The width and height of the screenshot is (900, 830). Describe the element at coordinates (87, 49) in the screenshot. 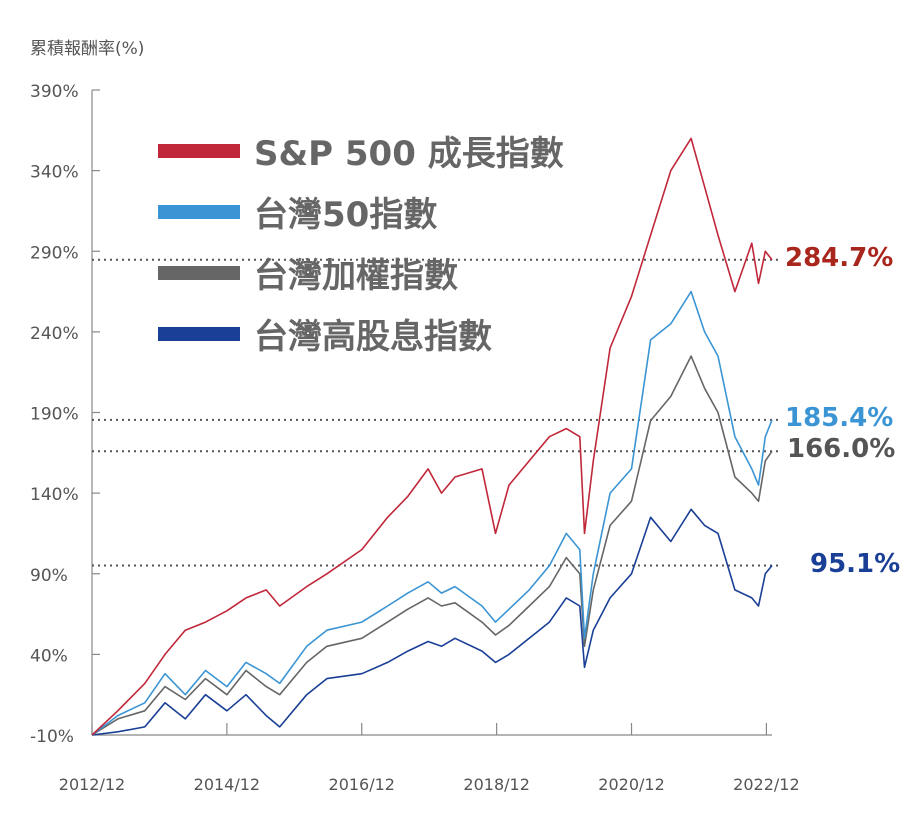

I see `y-axis-title: 累積報酬率(%)` at that location.